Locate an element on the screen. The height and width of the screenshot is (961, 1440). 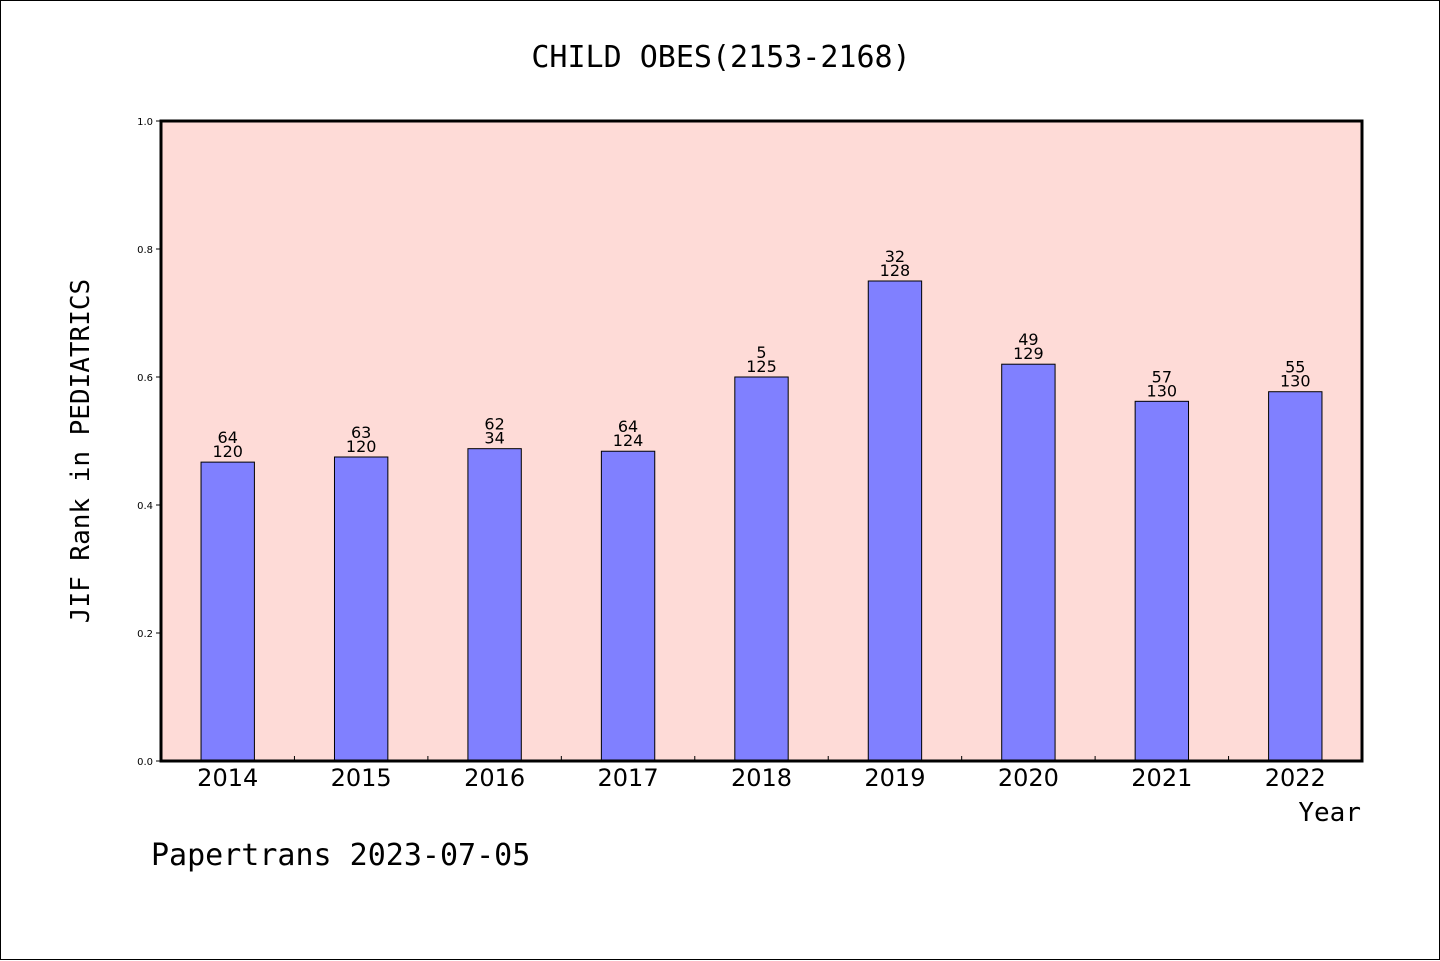
data-label-total-2022: 130 is located at coordinates (1295, 381).